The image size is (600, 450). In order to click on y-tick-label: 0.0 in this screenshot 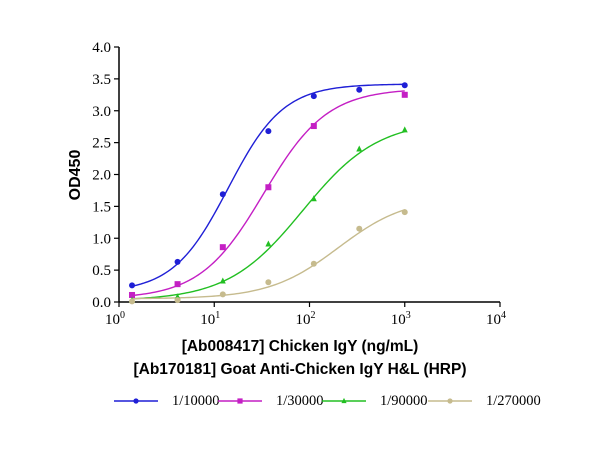, I will do `click(101, 303)`.